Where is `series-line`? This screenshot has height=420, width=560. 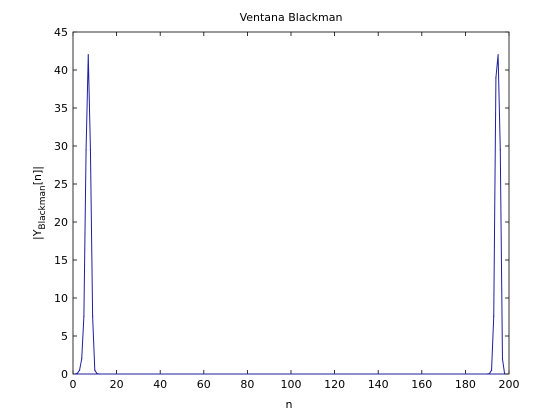
series-line is located at coordinates (87, 214).